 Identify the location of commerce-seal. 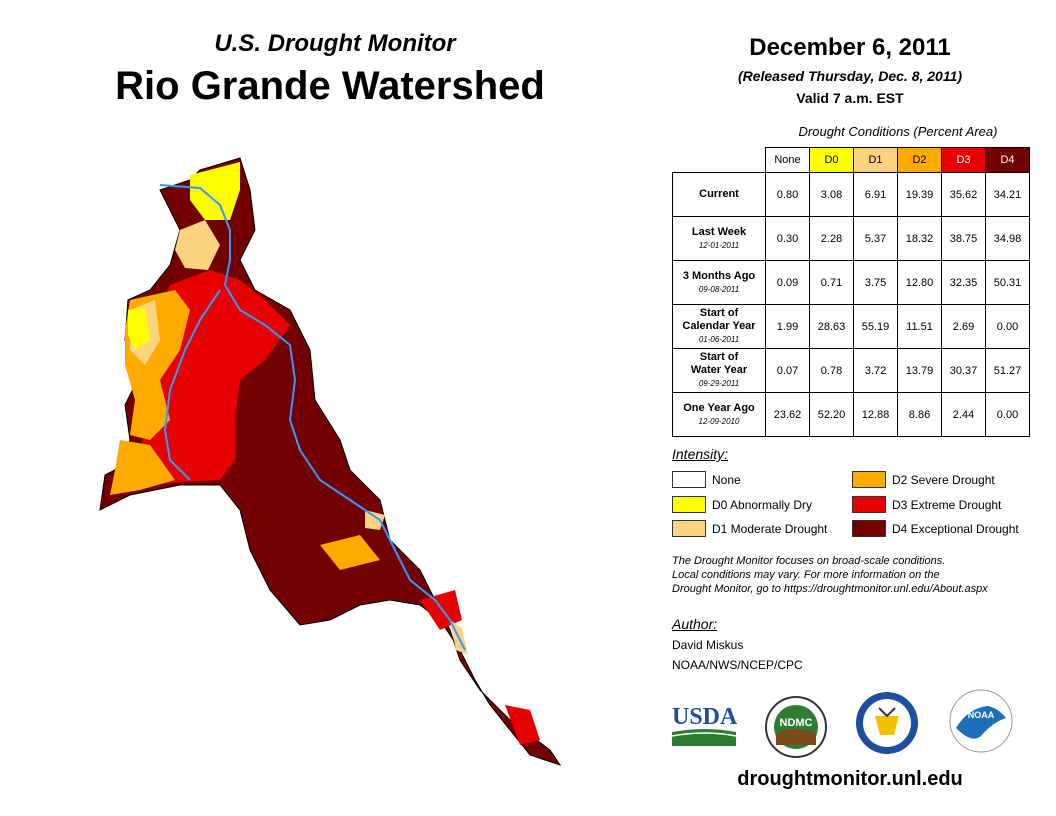
(887, 723).